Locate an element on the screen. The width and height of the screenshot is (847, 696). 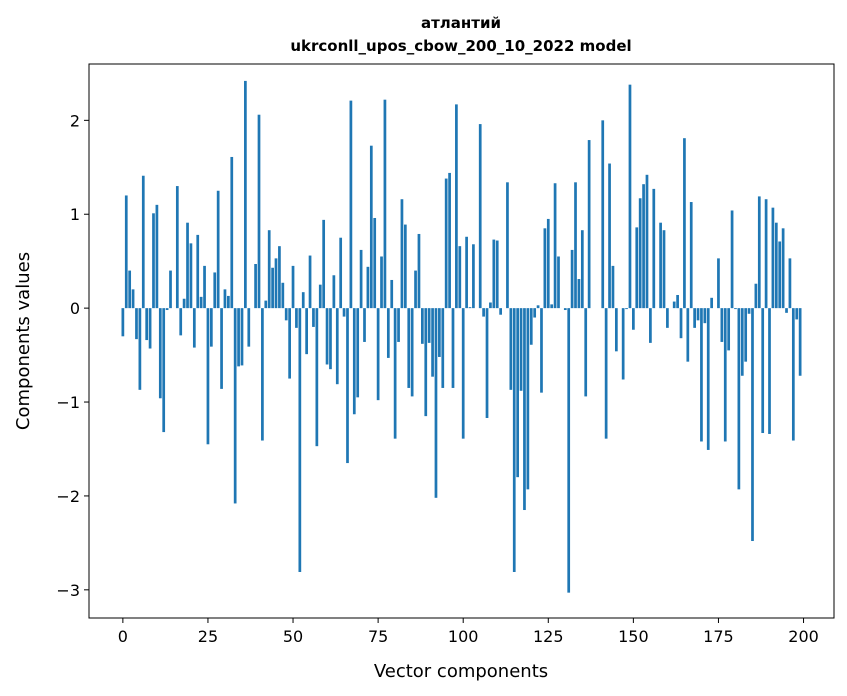
x-tick-label: 200 is located at coordinates (803, 636).